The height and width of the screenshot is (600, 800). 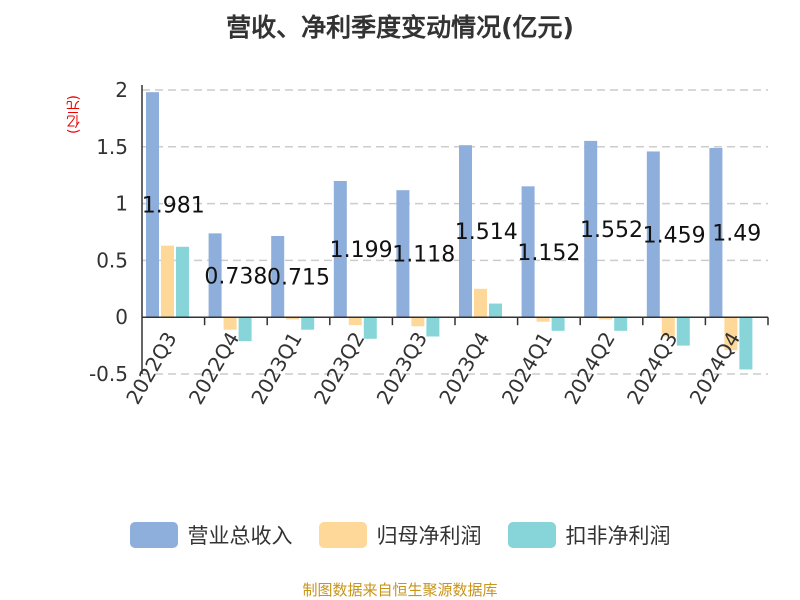 What do you see at coordinates (402, 368) in the screenshot?
I see `x-tick-label: 2023Q3` at bounding box center [402, 368].